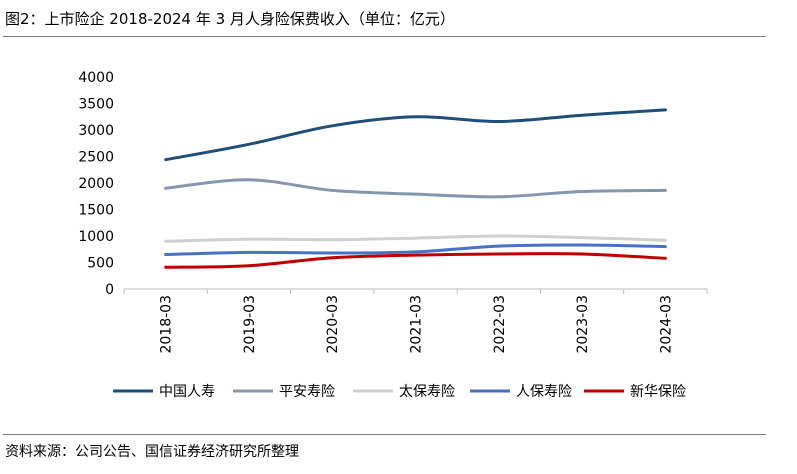 The width and height of the screenshot is (797, 474). What do you see at coordinates (167, 324) in the screenshot?
I see `x-tick-label: 2018-03` at bounding box center [167, 324].